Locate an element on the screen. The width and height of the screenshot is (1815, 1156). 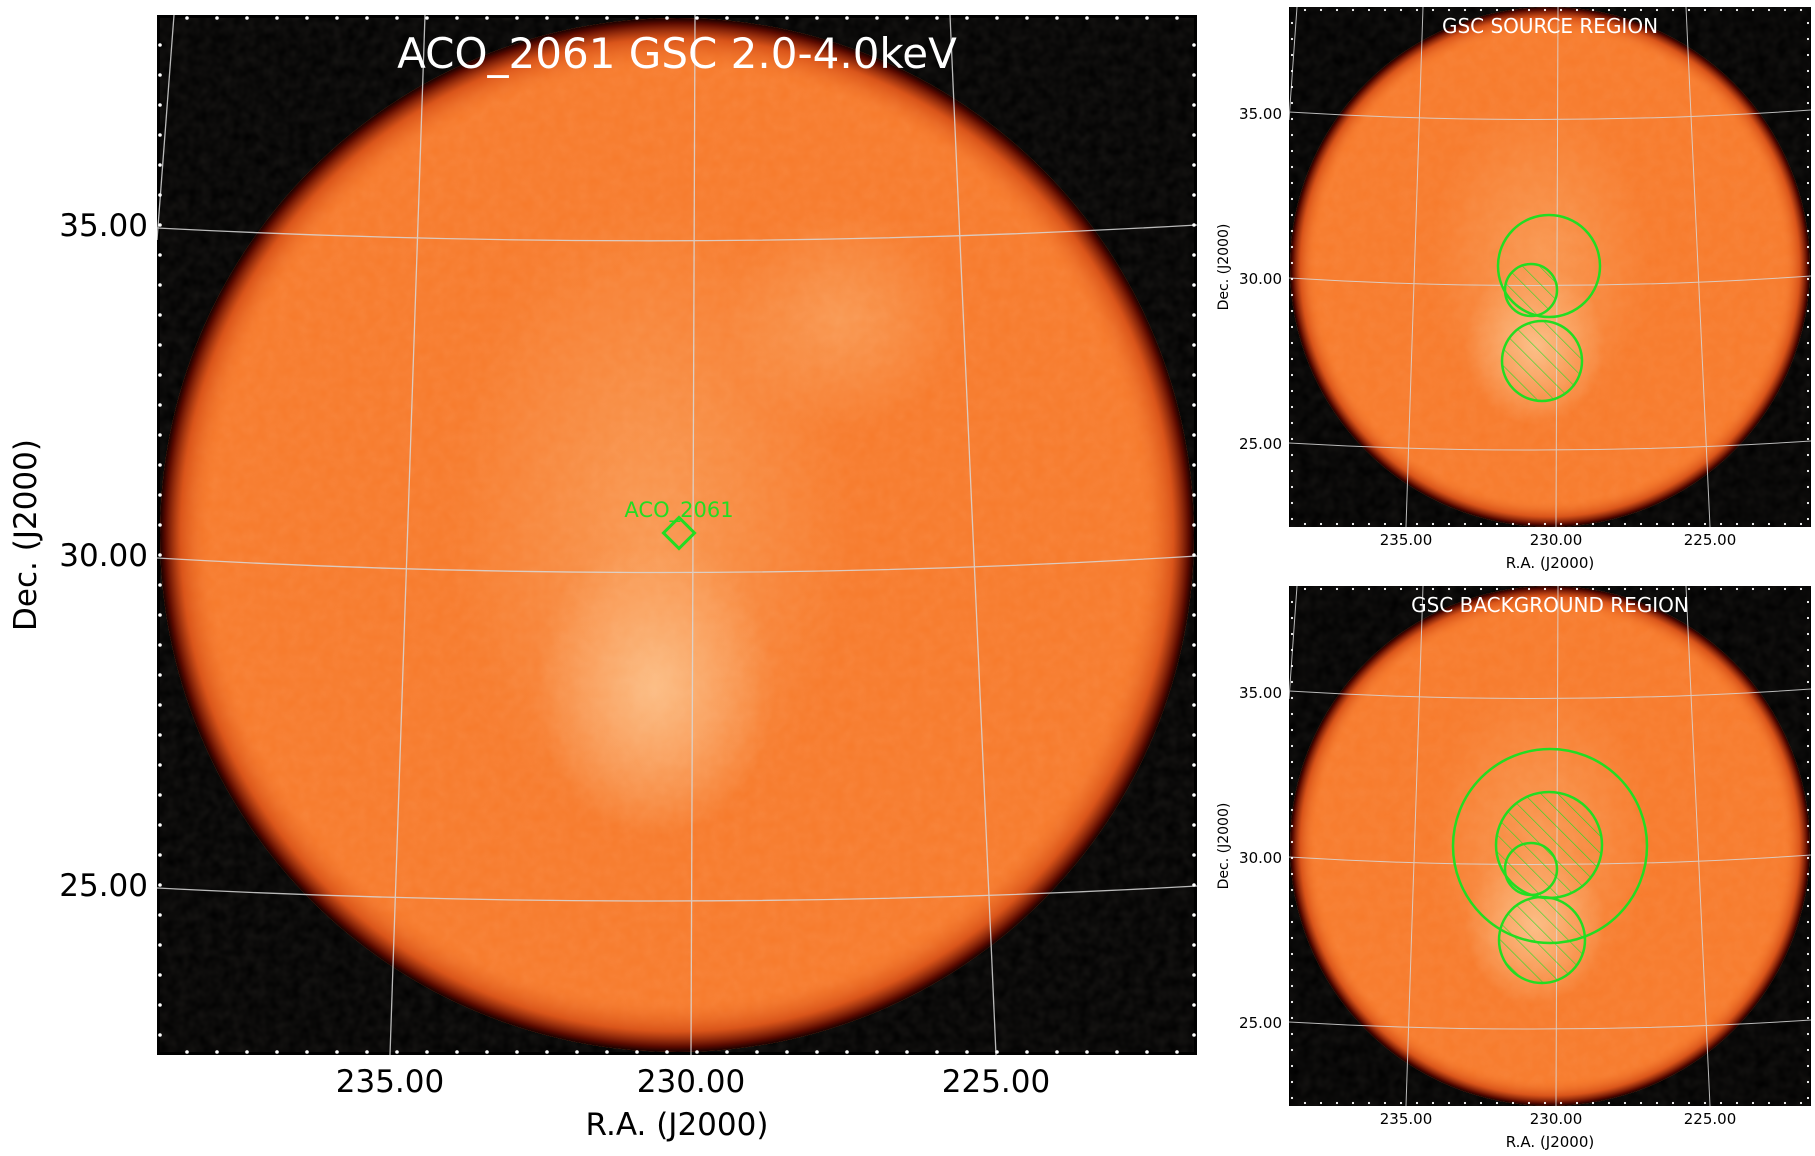
source-x-axis-label: R.A. (J2000) is located at coordinates (1550, 563).